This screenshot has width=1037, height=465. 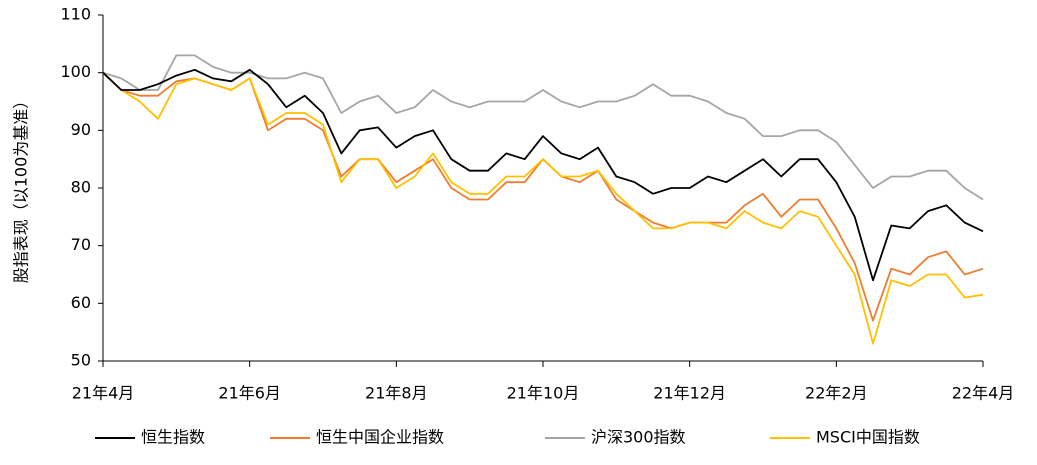 What do you see at coordinates (81, 187) in the screenshot?
I see `y-tick-label: 80` at bounding box center [81, 187].